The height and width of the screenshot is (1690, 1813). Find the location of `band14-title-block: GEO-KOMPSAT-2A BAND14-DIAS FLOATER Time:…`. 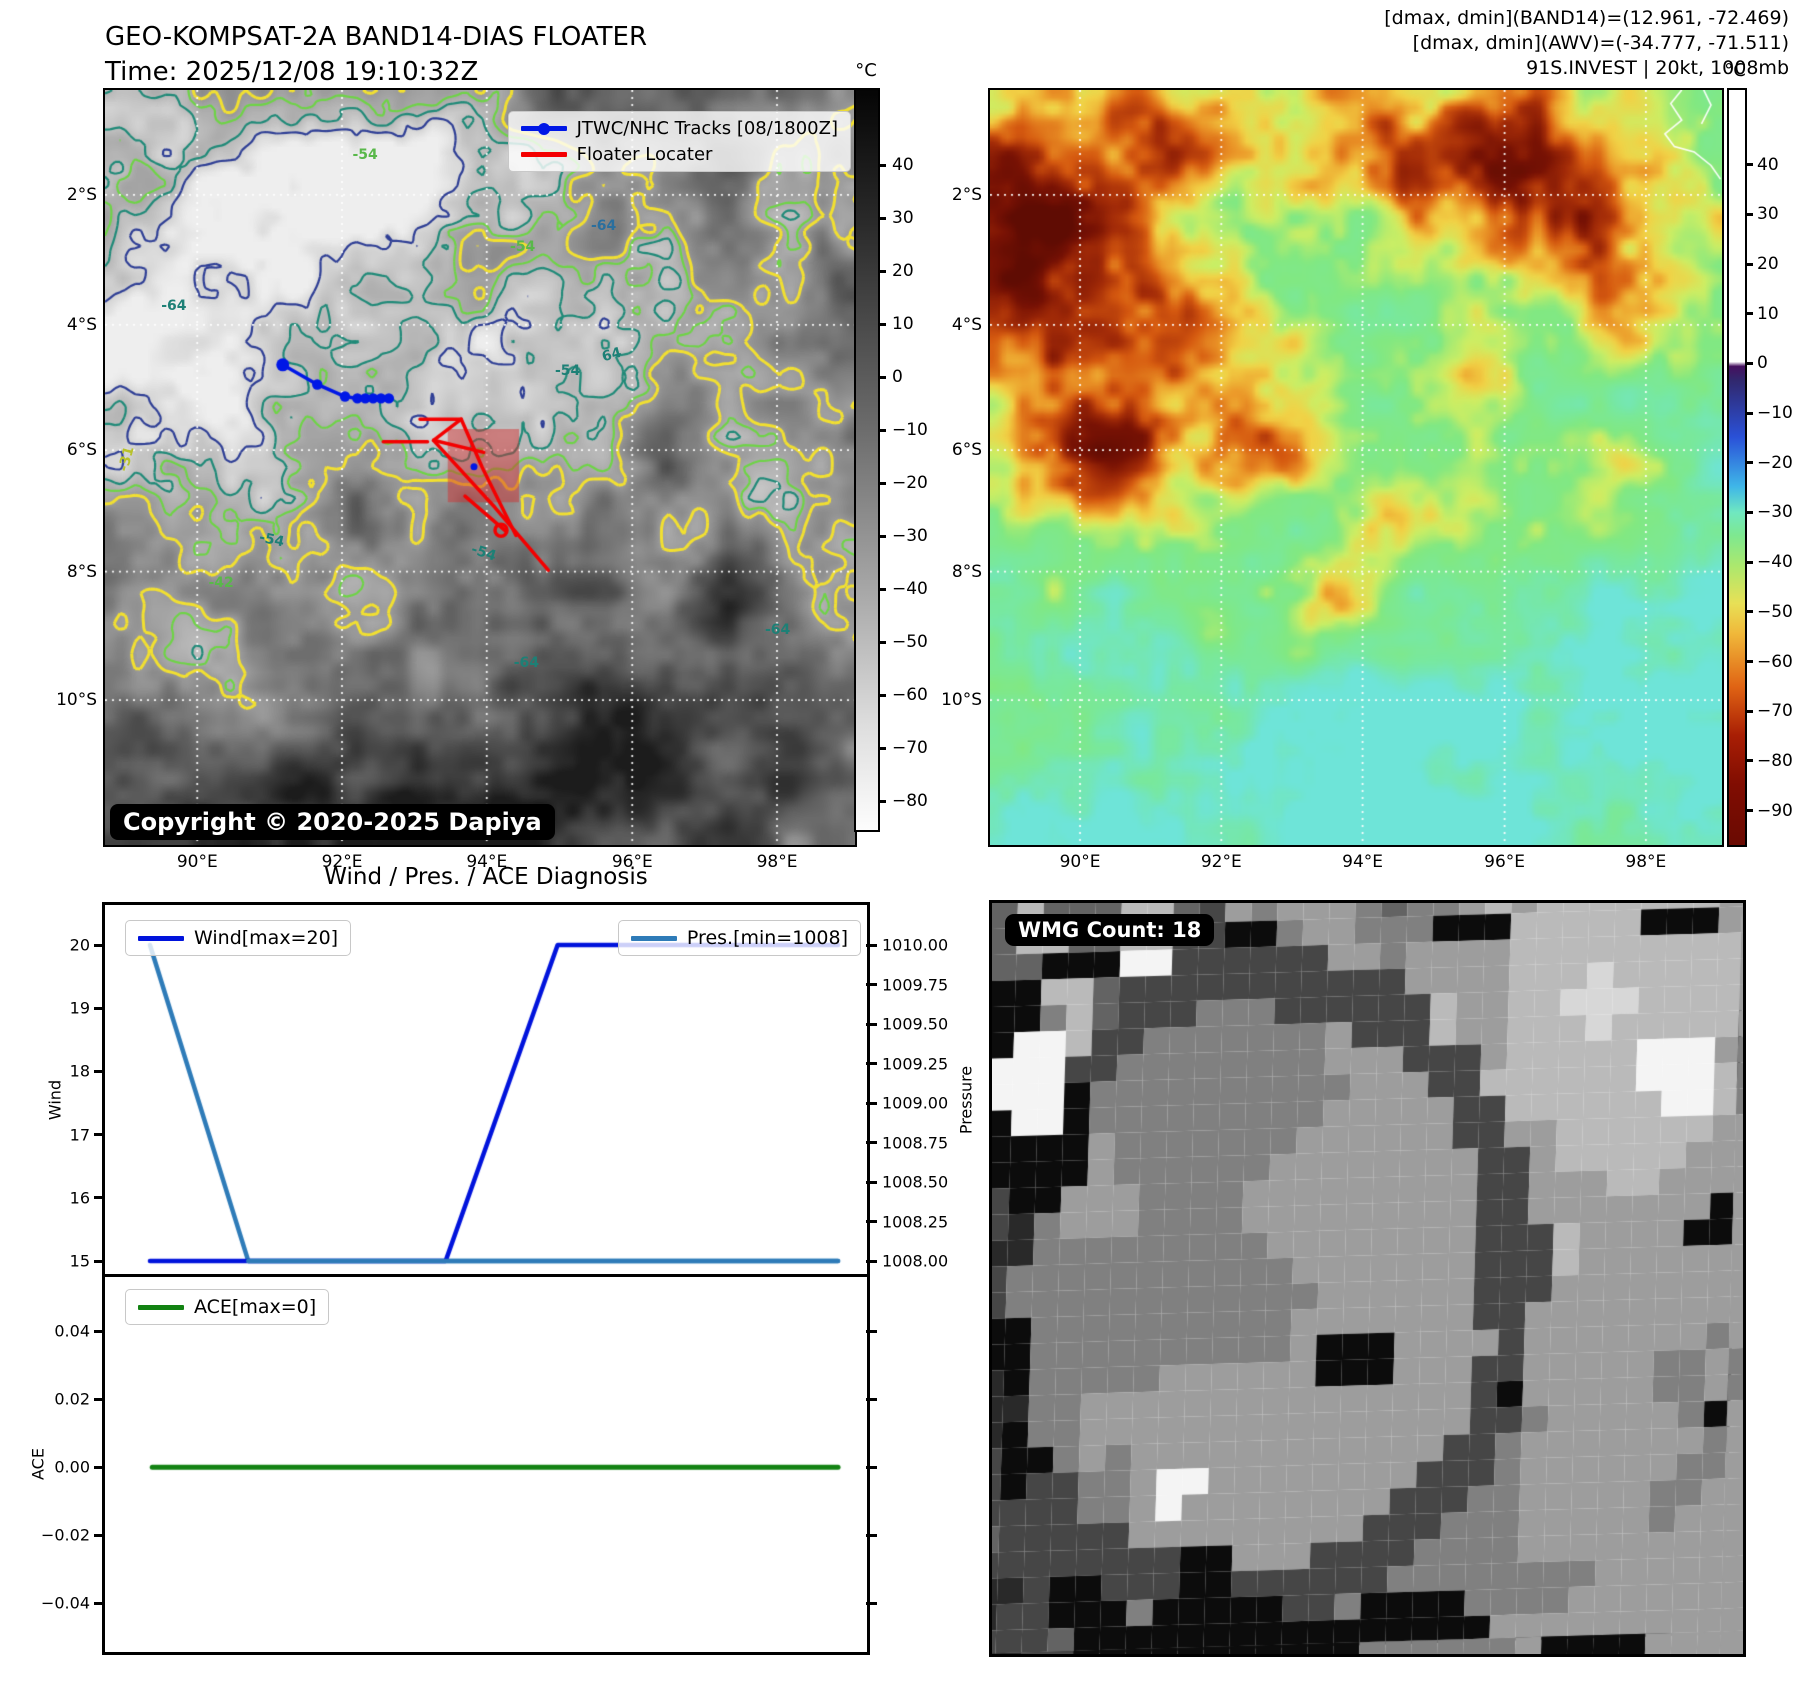

band14-title-block: GEO-KOMPSAT-2A BAND14-DIAS FLOATER Time:… is located at coordinates (376, 55).